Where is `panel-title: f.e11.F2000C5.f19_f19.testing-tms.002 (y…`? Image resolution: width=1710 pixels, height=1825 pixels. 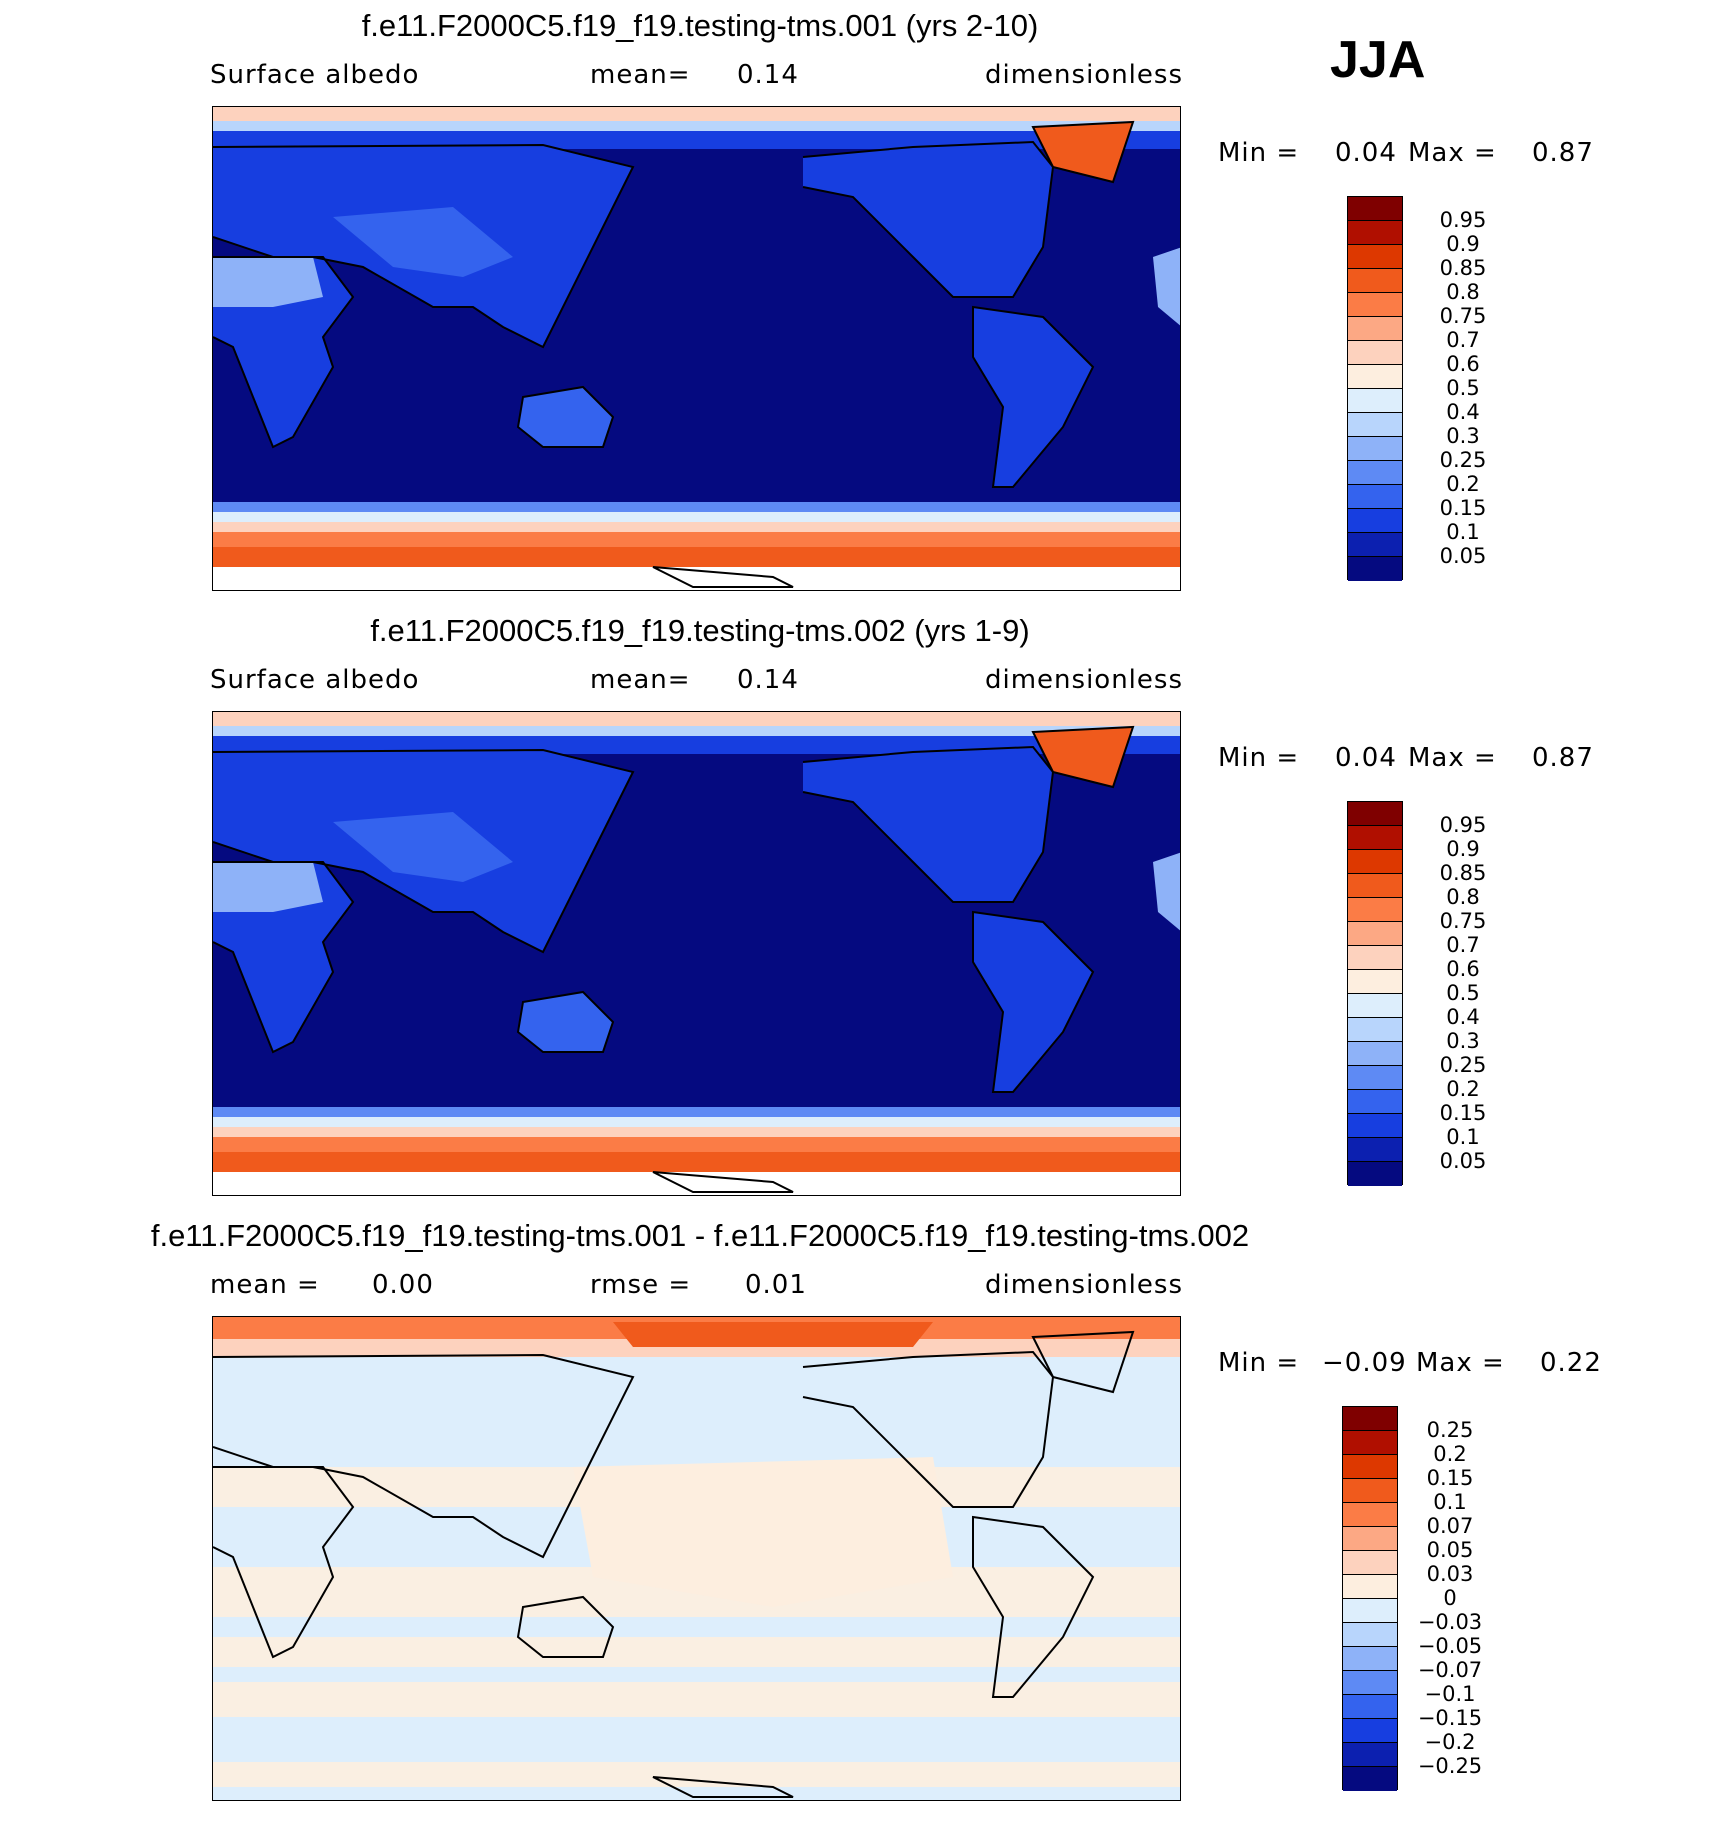
panel-title: f.e11.F2000C5.f19_f19.testing-tms.002 (y… is located at coordinates (700, 630).